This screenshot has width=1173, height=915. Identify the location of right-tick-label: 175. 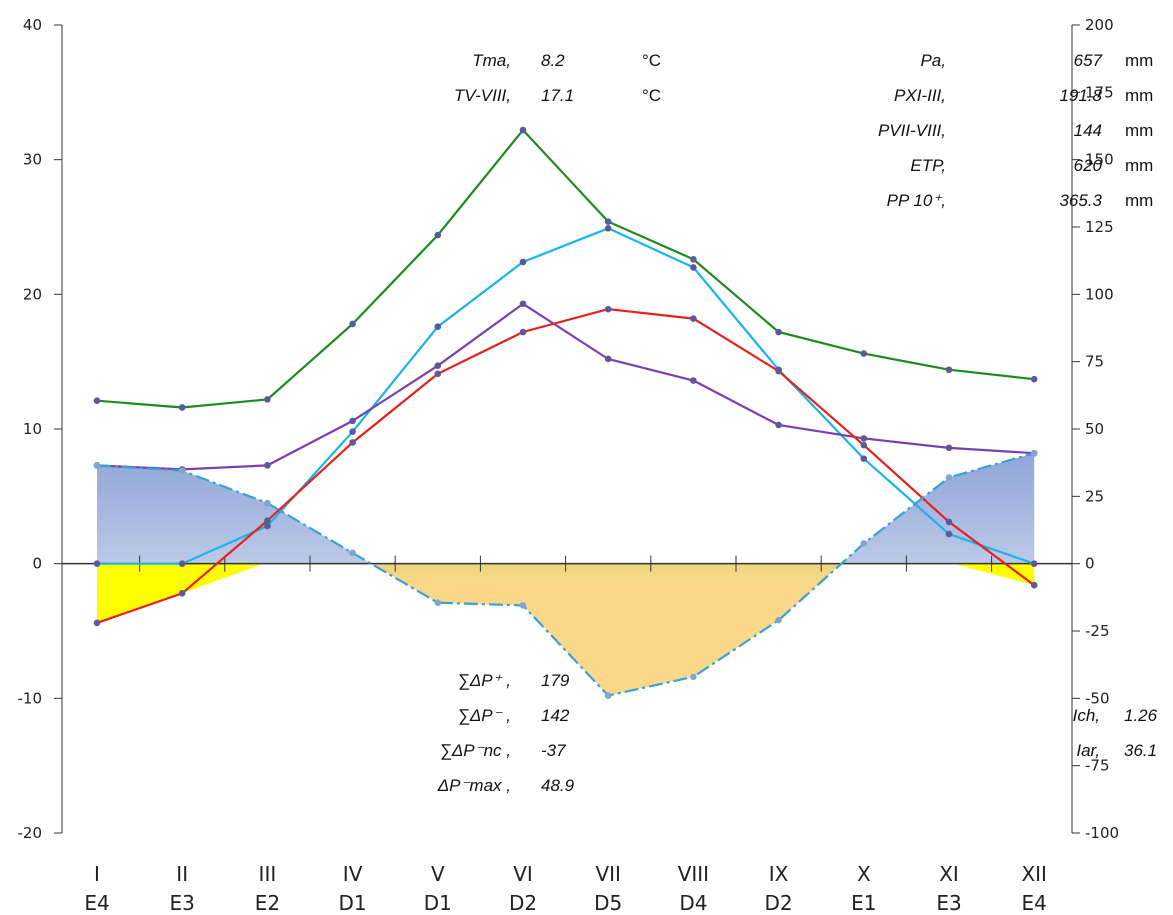
(1099, 92).